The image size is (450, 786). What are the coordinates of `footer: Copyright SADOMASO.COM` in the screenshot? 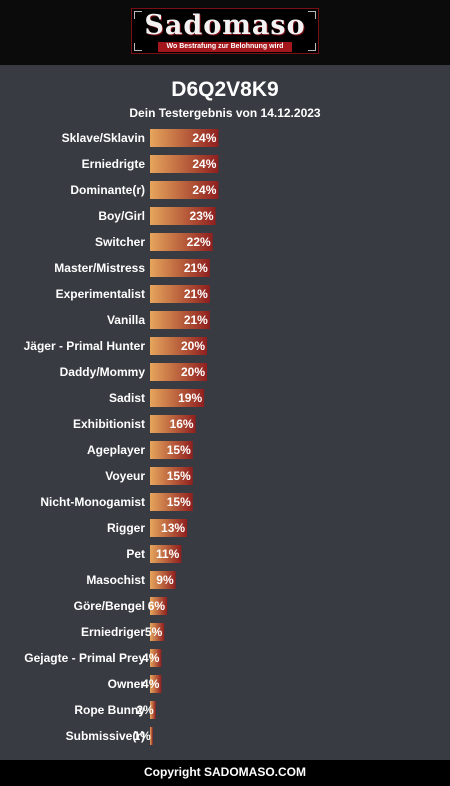 It's located at (225, 773).